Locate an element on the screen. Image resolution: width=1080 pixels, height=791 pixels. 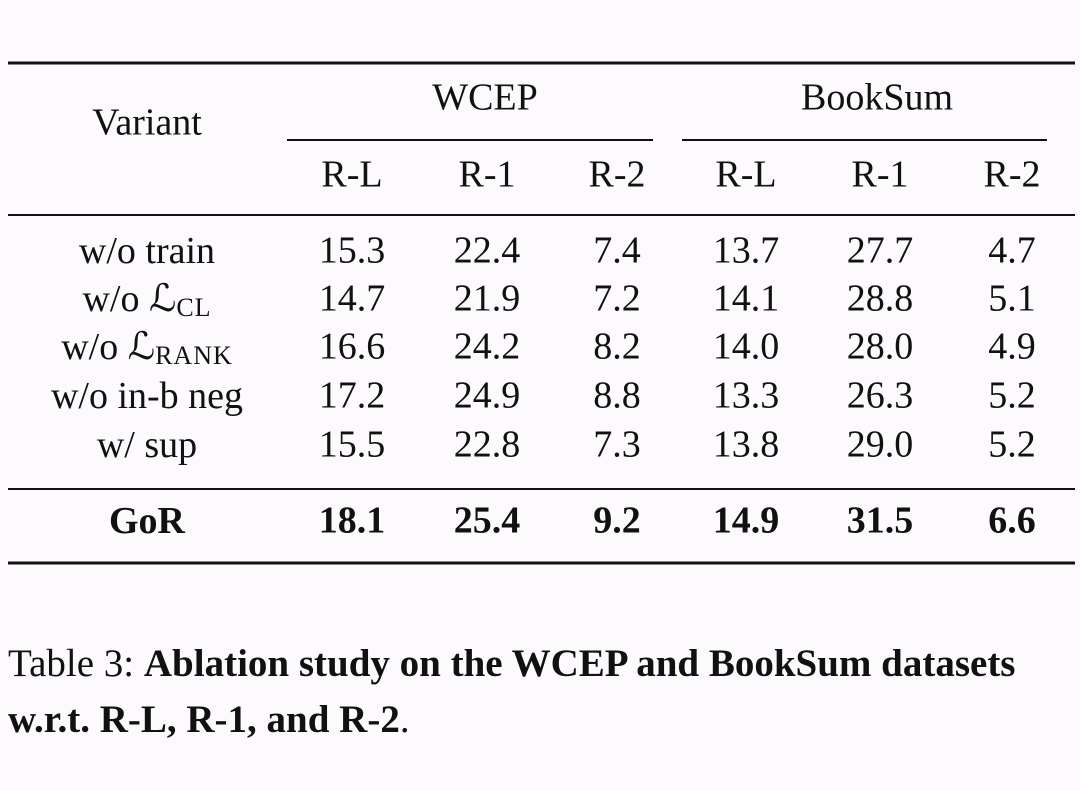
row-label: w/ sup is located at coordinates (147, 445).